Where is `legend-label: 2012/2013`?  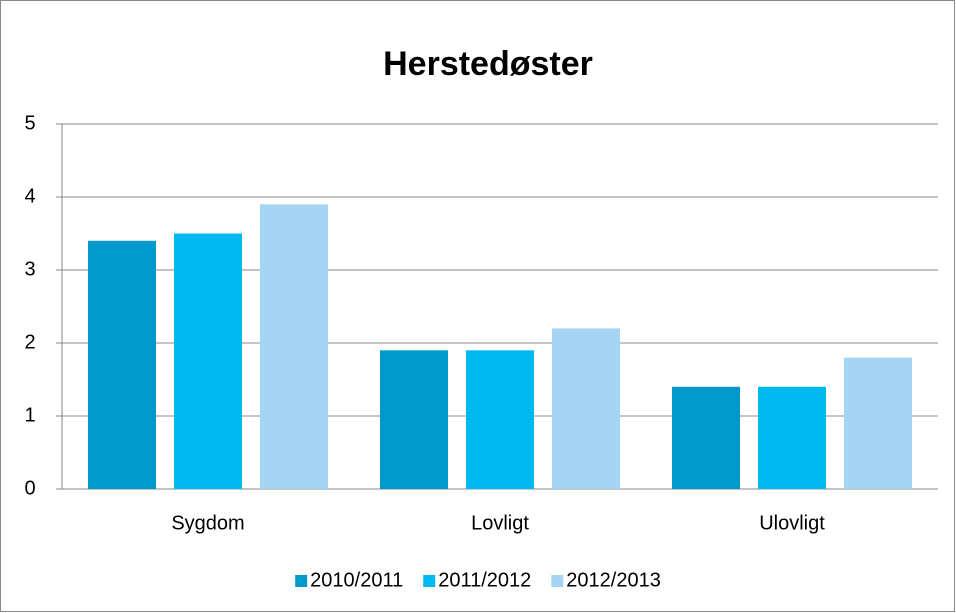
legend-label: 2012/2013 is located at coordinates (613, 580).